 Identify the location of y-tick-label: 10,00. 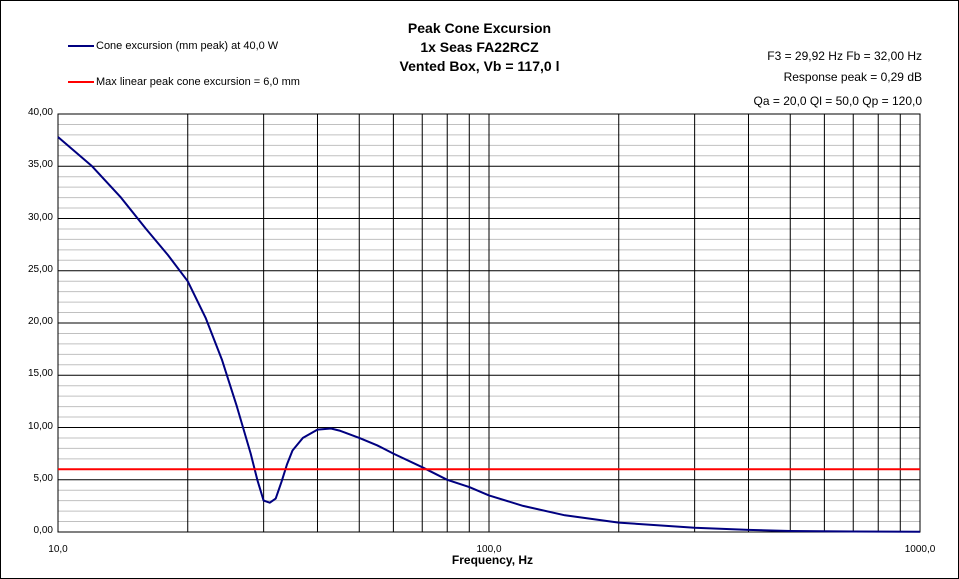
(40, 426).